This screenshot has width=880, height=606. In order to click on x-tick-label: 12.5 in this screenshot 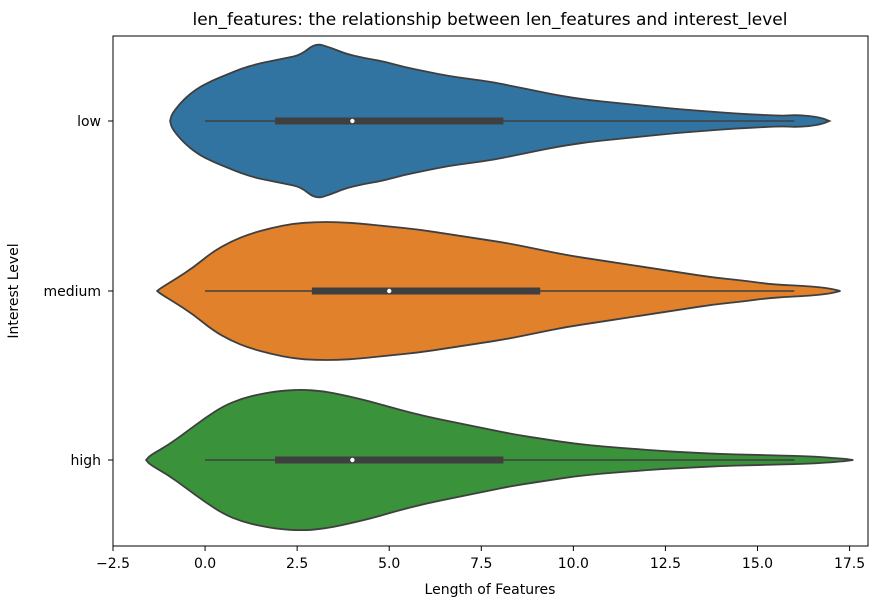, I will do `click(665, 564)`.